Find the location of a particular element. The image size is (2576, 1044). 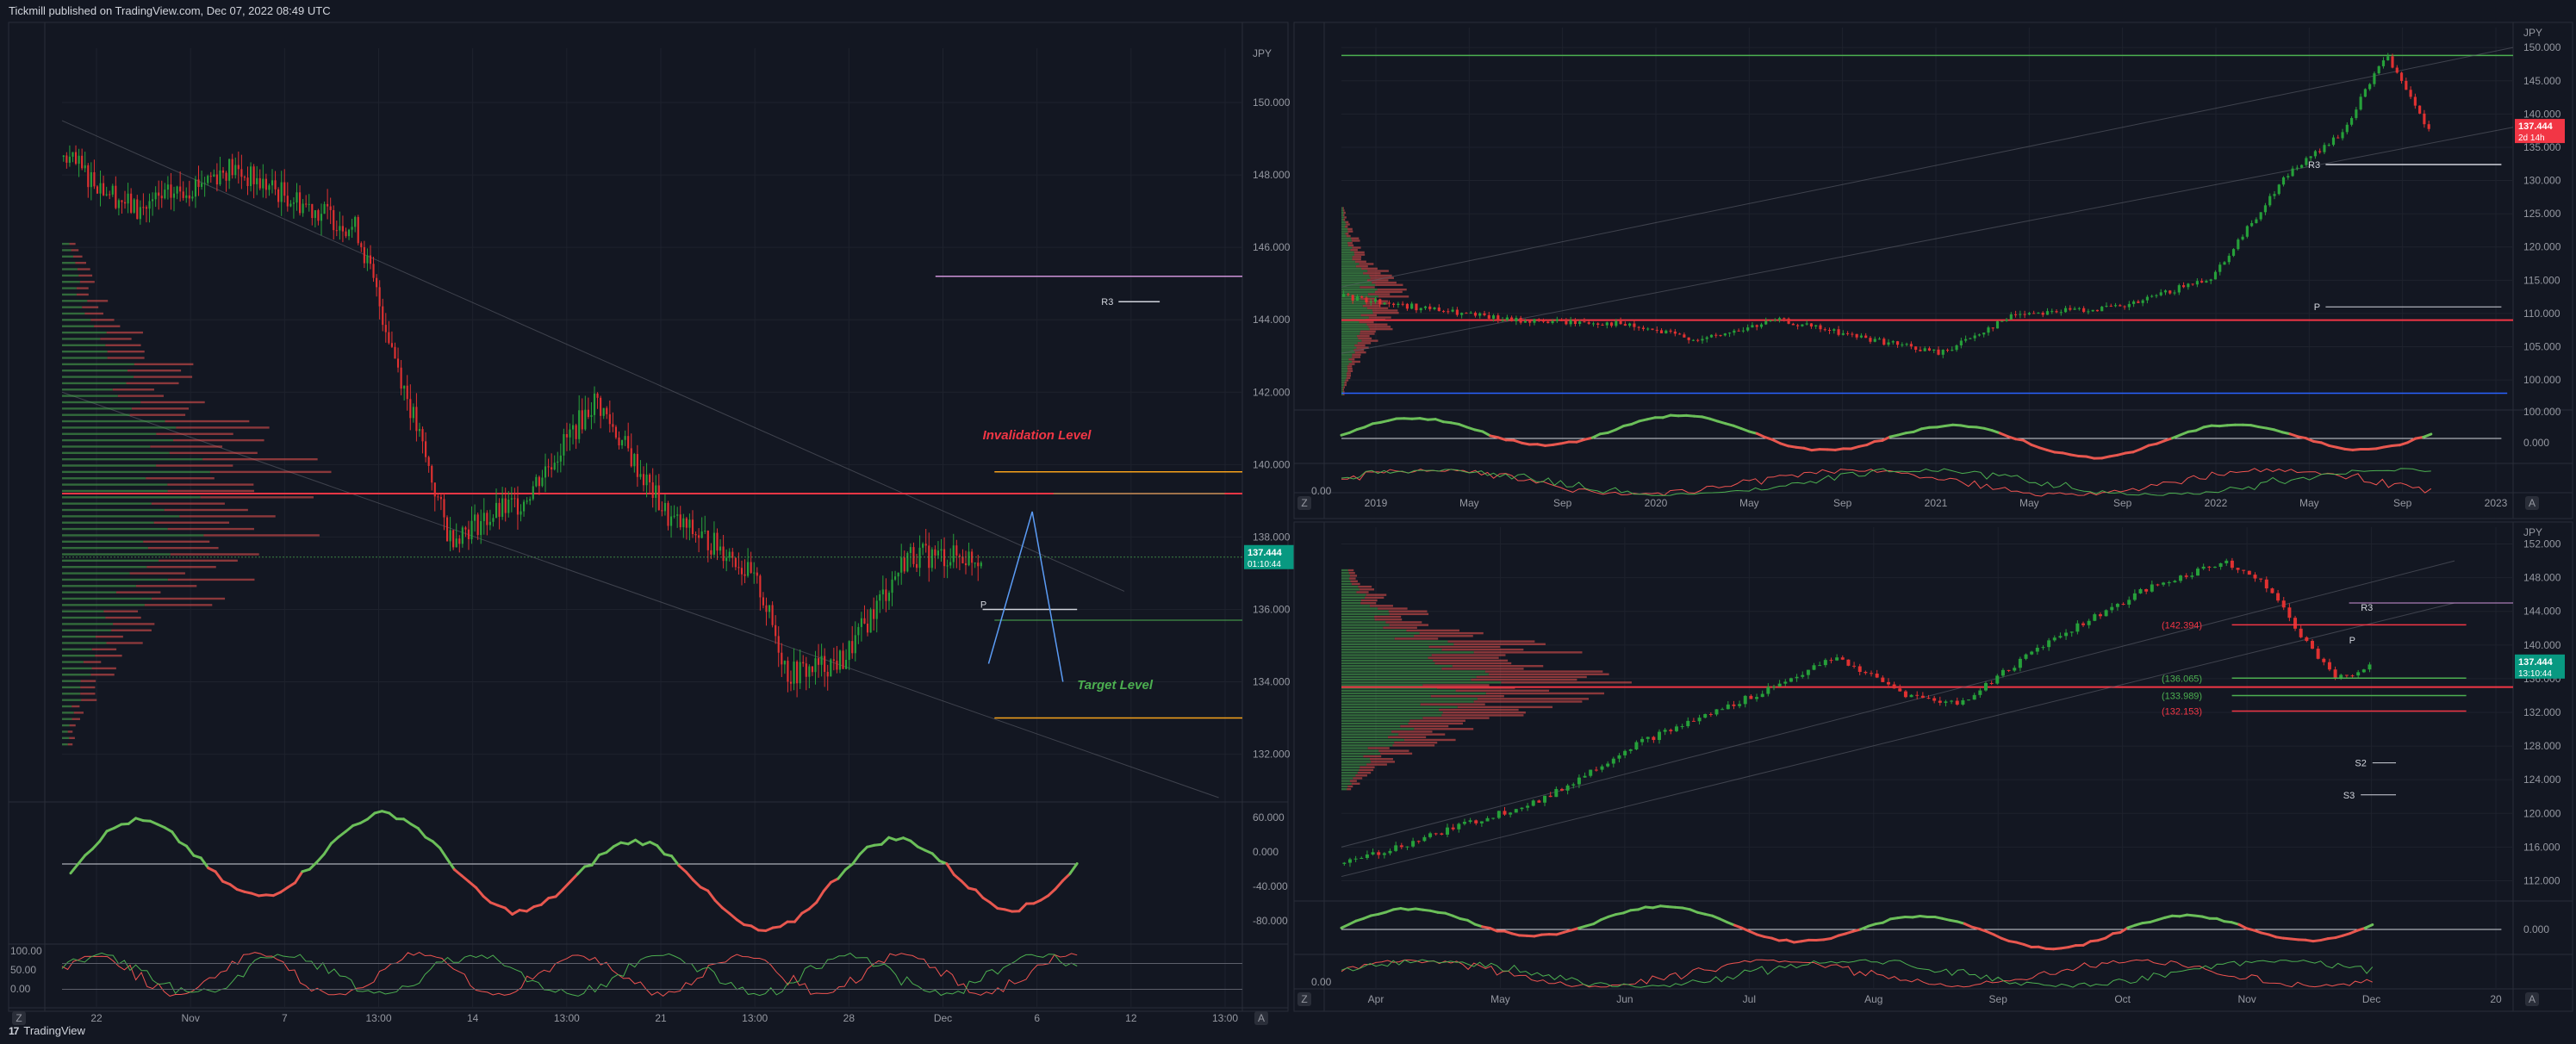

time-tick-label: Apr is located at coordinates (1376, 999).